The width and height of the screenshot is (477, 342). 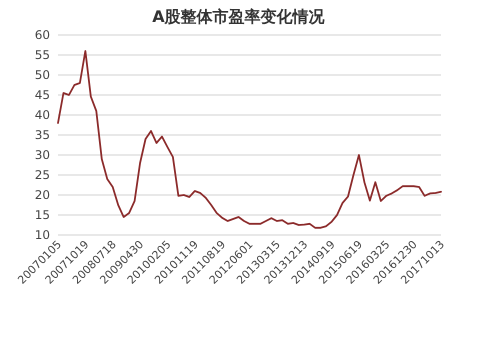 What do you see at coordinates (42, 35) in the screenshot?
I see `y-tick-label: 60` at bounding box center [42, 35].